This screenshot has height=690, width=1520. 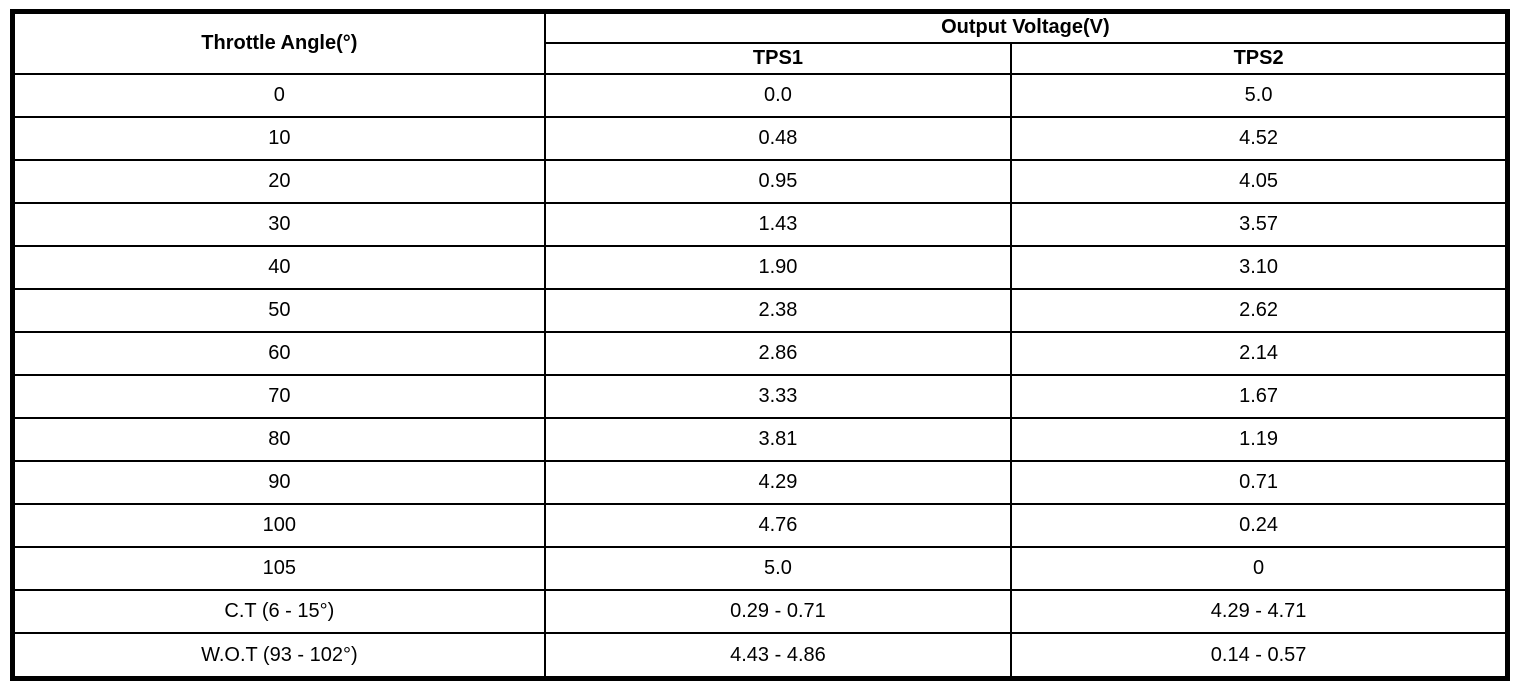 What do you see at coordinates (778, 612) in the screenshot?
I see `tps1-cell: 0.29 - 0.71` at bounding box center [778, 612].